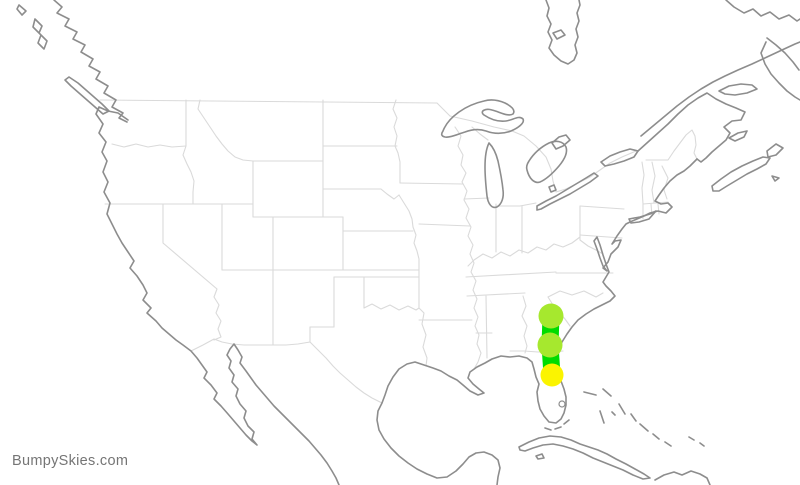 This screenshot has width=800, height=485. Describe the element at coordinates (584, 457) in the screenshot. I see `coastline-cuba` at that location.